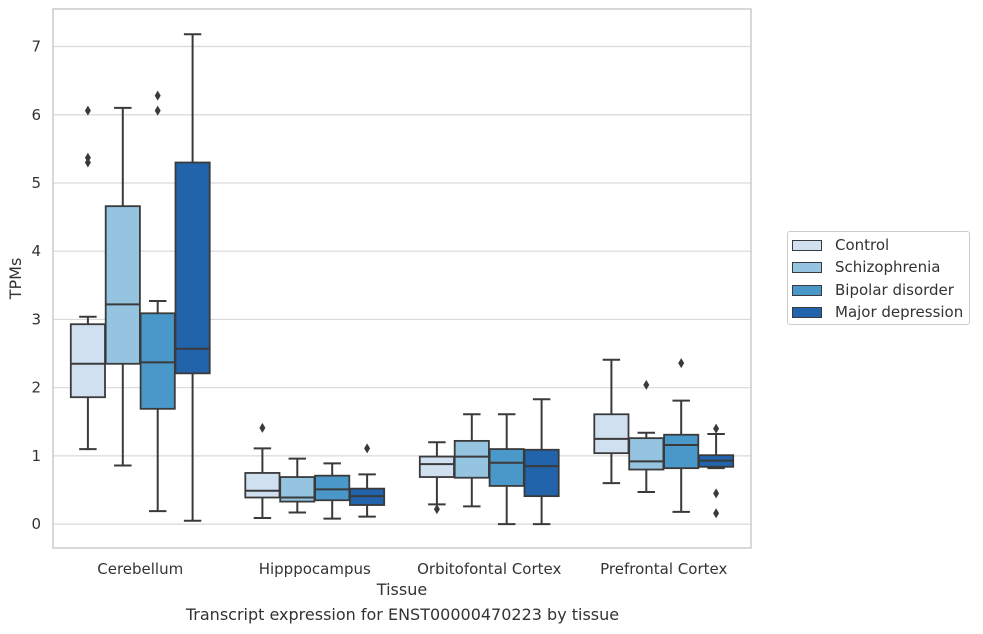 The image size is (983, 634). I want to click on legend-swatch-schizophrenia, so click(807, 267).